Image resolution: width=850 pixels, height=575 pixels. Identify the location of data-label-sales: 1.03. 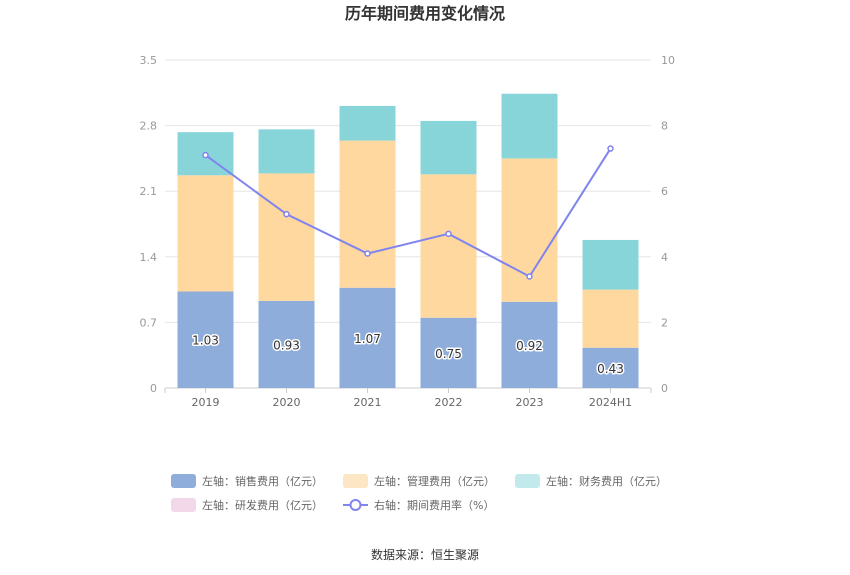
(205, 341).